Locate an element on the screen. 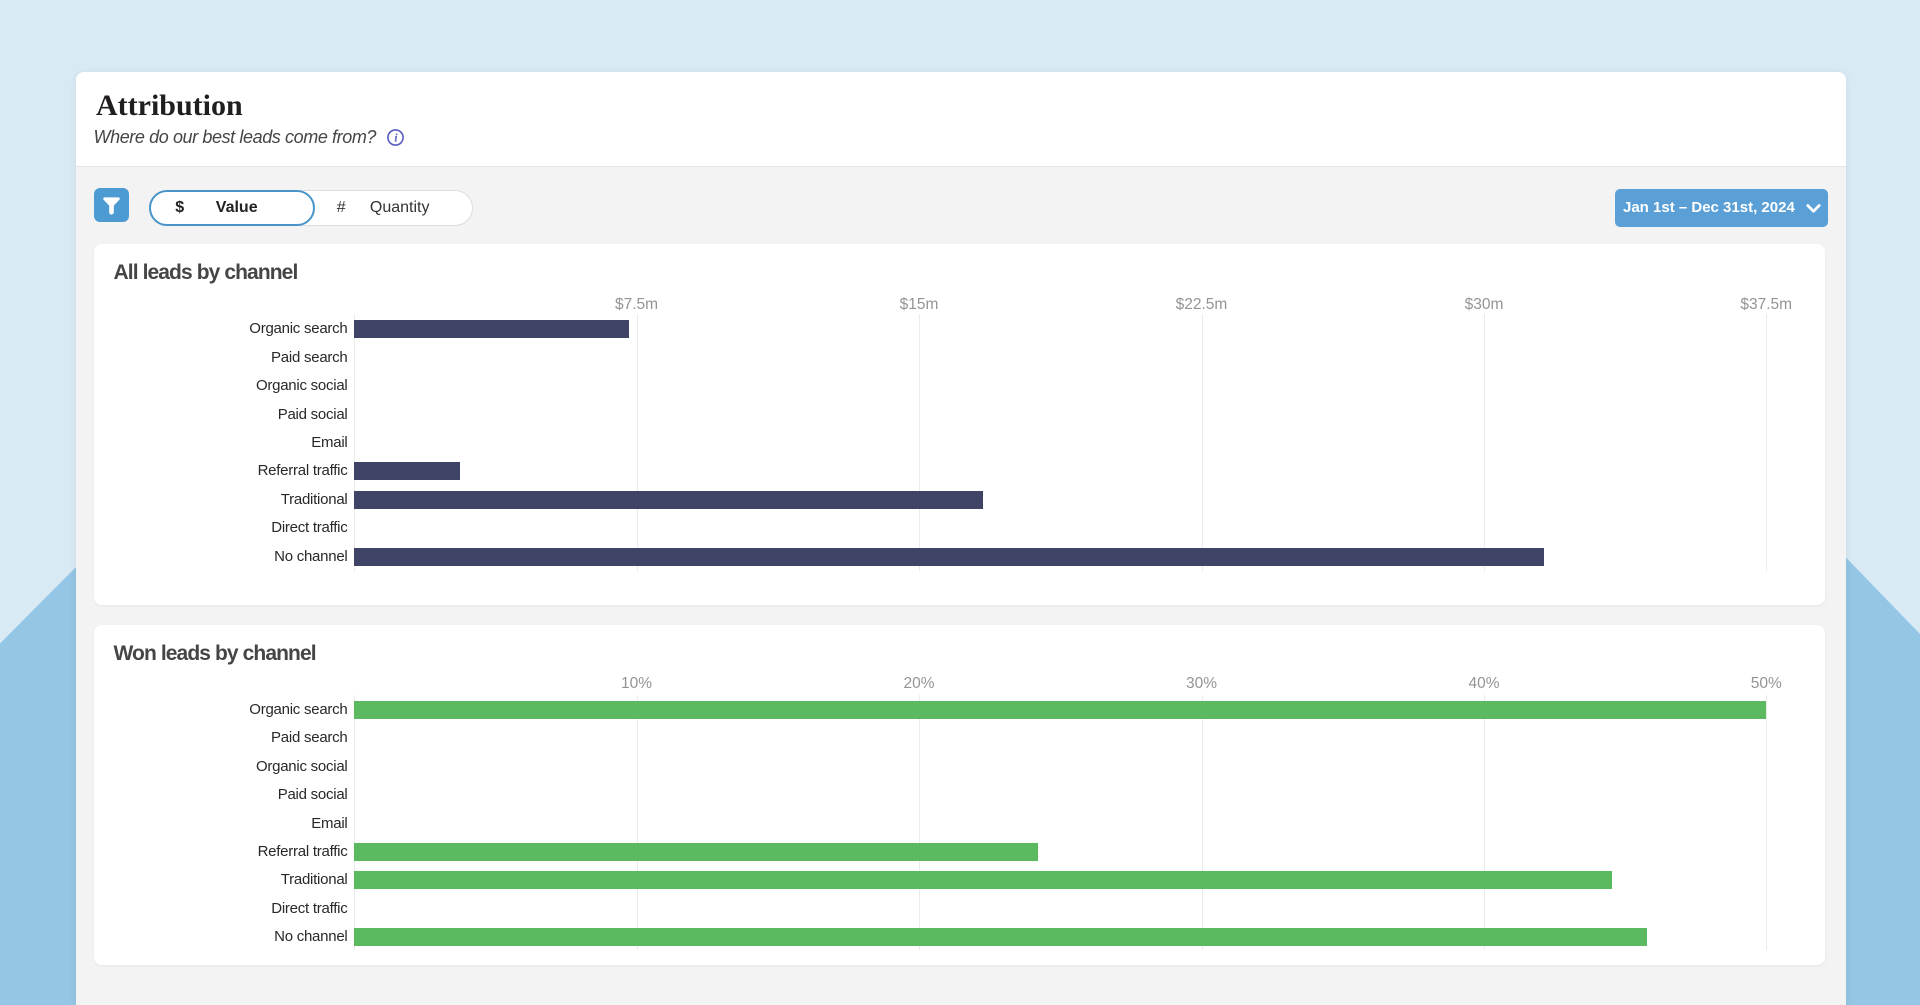  svg-text: i is located at coordinates (396, 138).